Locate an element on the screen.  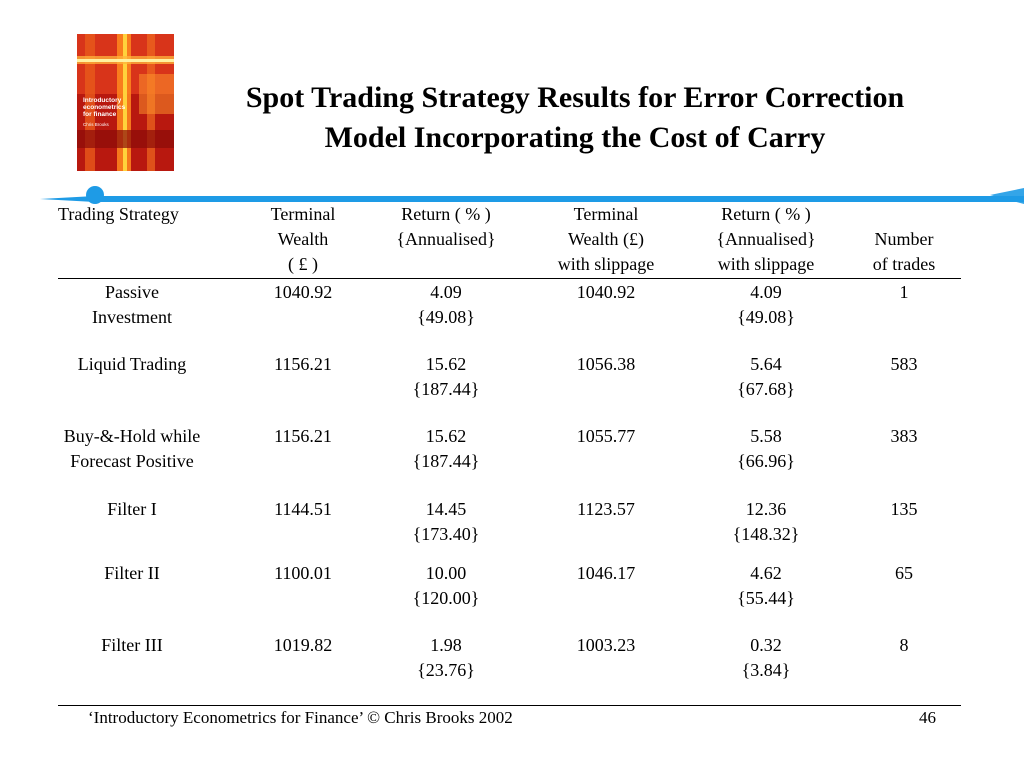
cell-terminal-wealth-slippage: 1046.17 is located at coordinates (606, 573).